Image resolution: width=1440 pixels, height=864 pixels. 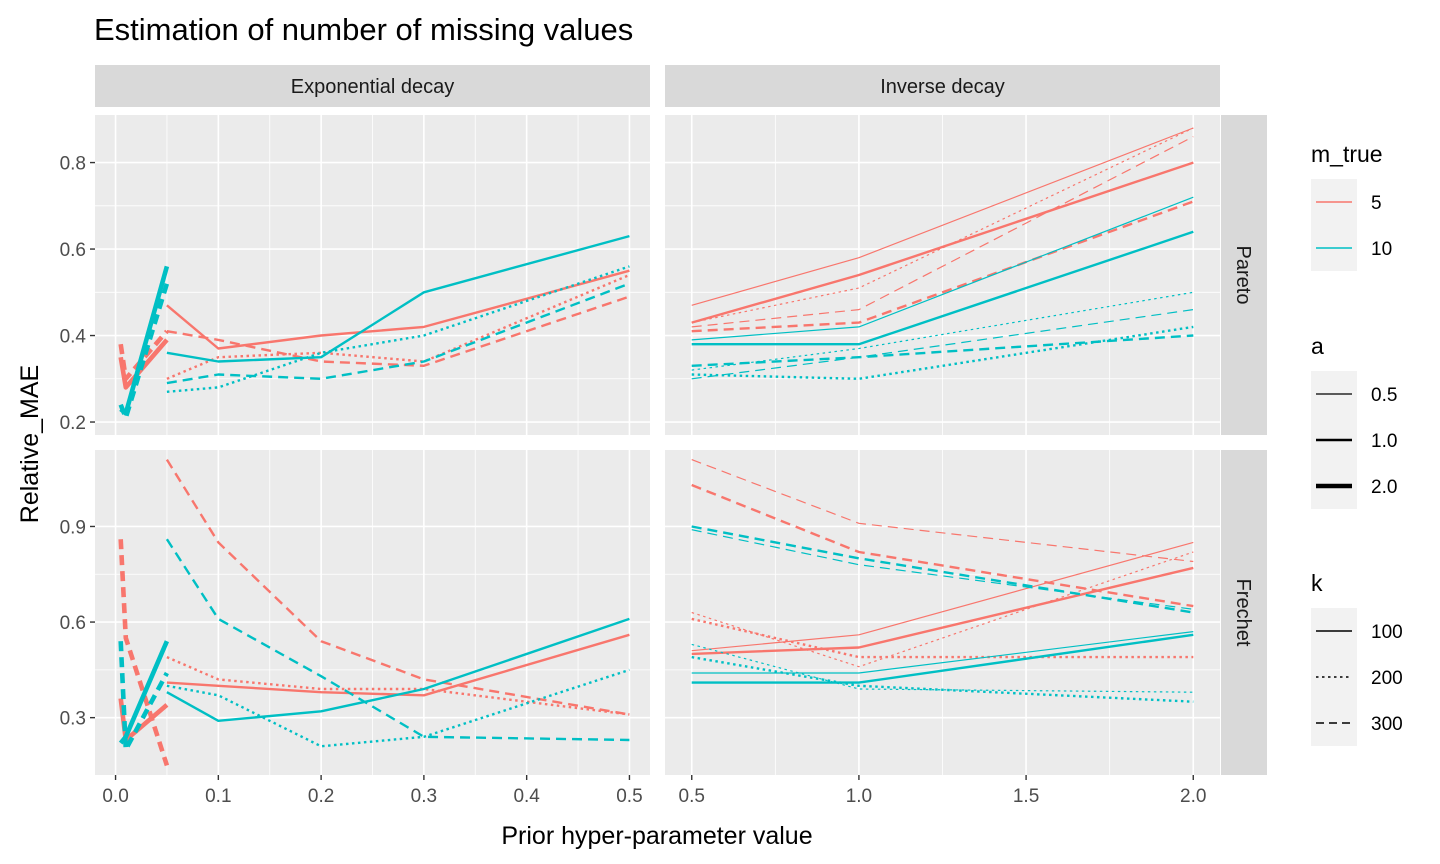 What do you see at coordinates (859, 796) in the screenshot?
I see `x-tick-label: 1.0` at bounding box center [859, 796].